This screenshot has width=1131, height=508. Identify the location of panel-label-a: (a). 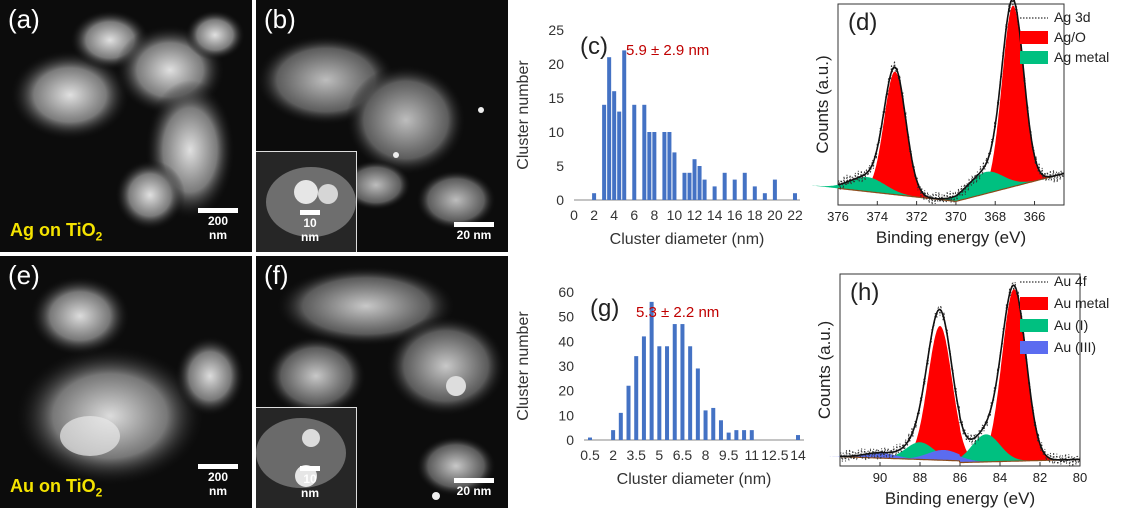
(24, 19).